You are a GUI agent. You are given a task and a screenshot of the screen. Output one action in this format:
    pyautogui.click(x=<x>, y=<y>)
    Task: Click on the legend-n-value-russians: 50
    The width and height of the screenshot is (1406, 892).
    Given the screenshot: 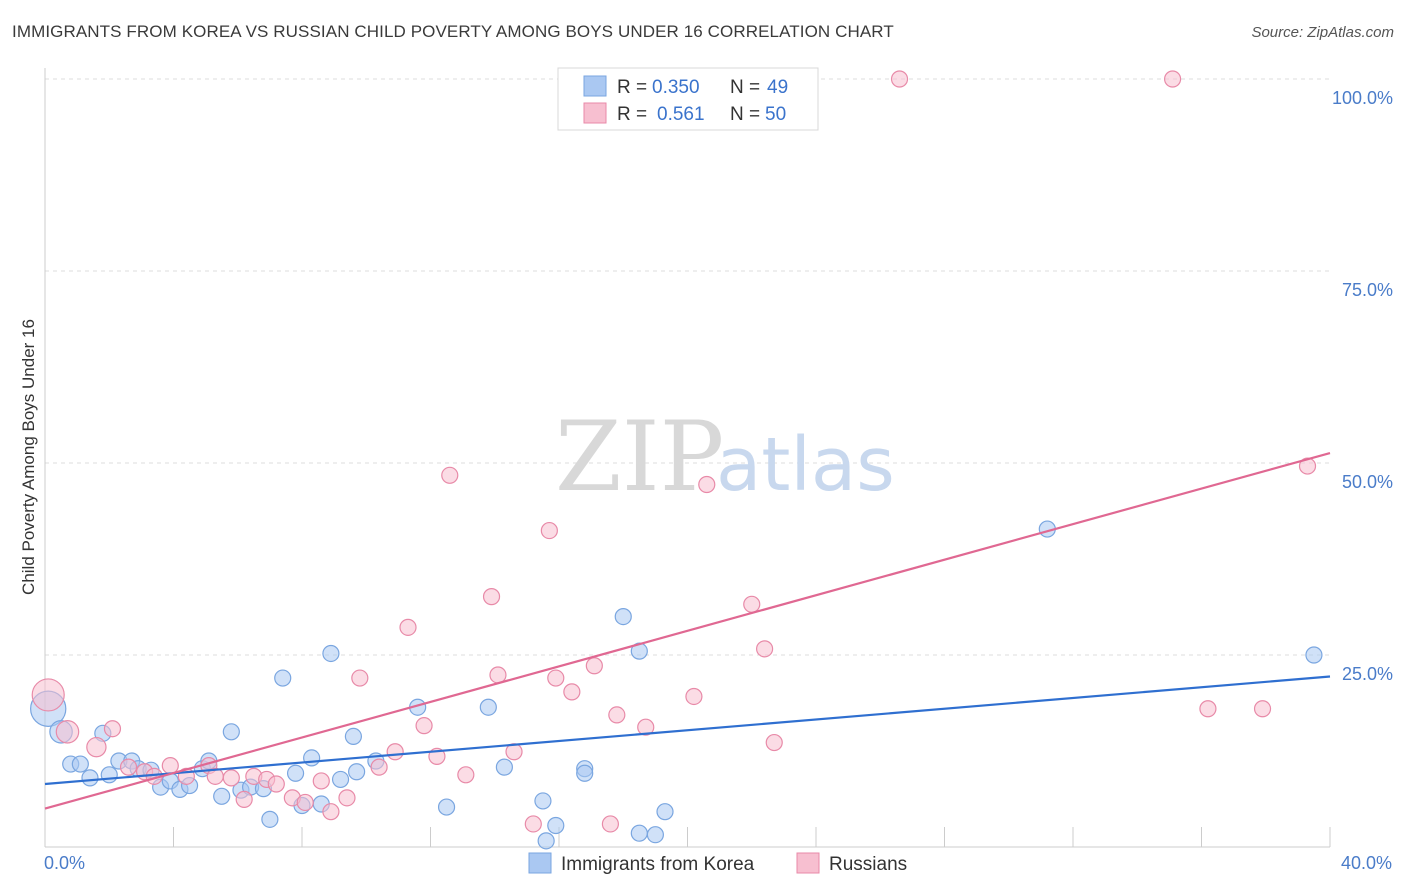 What is the action you would take?
    pyautogui.click(x=775, y=114)
    